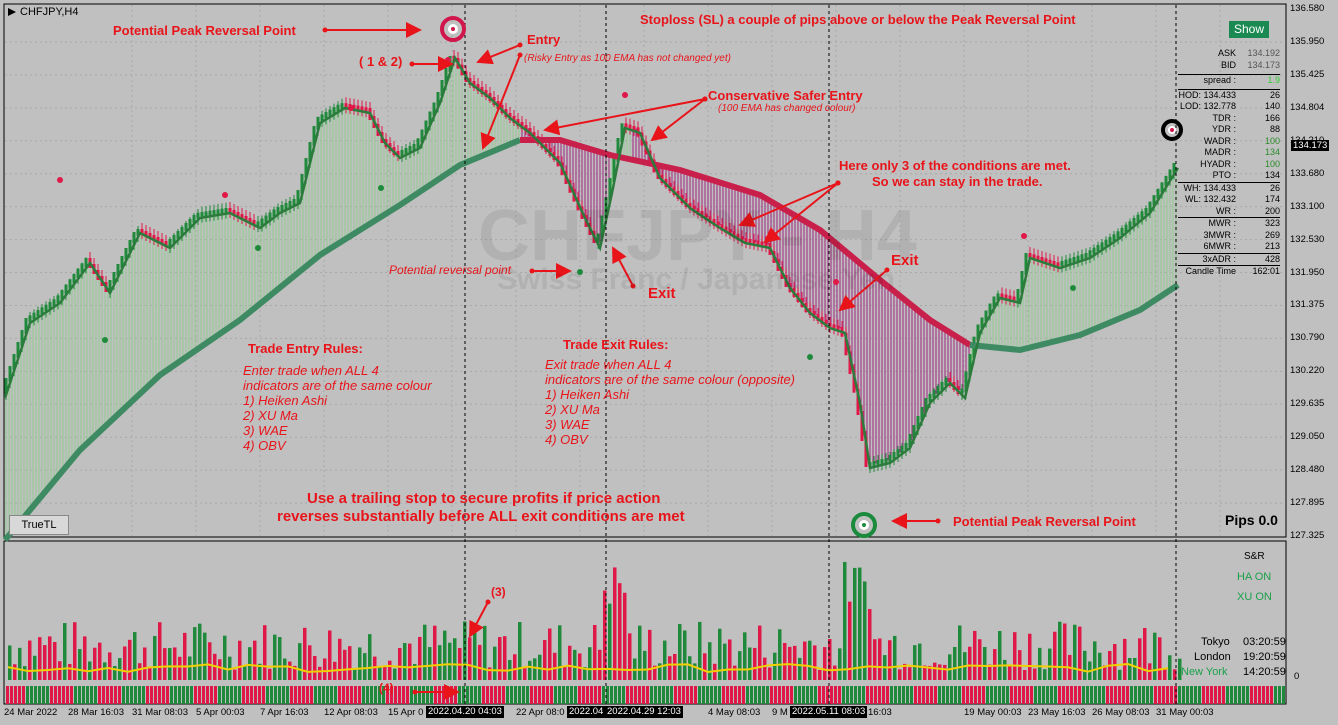 This screenshot has height=725, width=1338. What do you see at coordinates (39, 525) in the screenshot?
I see `truetl-button: TrueTL` at bounding box center [39, 525].